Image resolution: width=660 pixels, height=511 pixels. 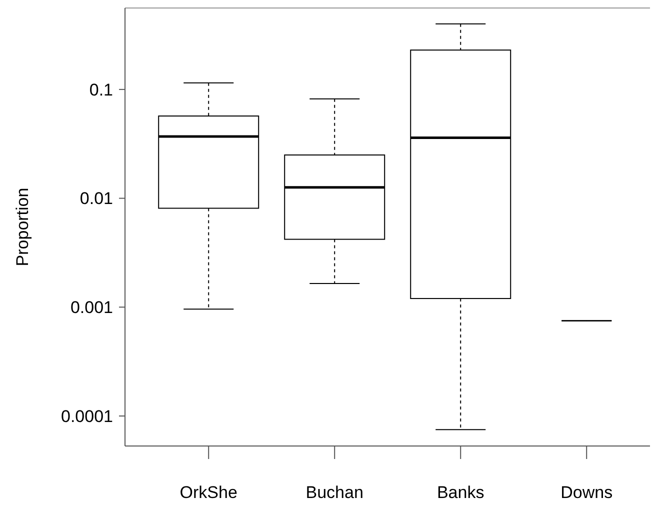 I want to click on x-tick-label: Buchan, so click(x=335, y=492).